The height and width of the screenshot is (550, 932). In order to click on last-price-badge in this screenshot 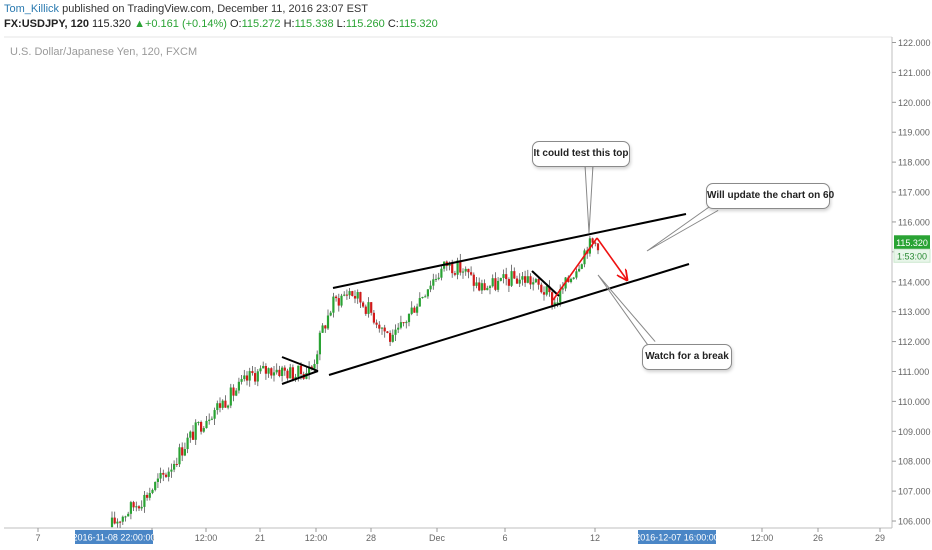, I will do `click(912, 242)`.